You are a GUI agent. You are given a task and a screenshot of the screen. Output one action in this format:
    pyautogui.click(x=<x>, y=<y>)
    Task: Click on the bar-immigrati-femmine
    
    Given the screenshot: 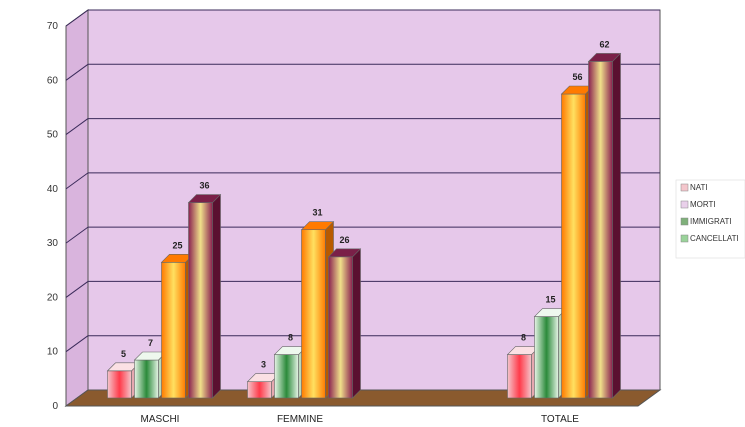 What is the action you would take?
    pyautogui.click(x=313, y=314)
    